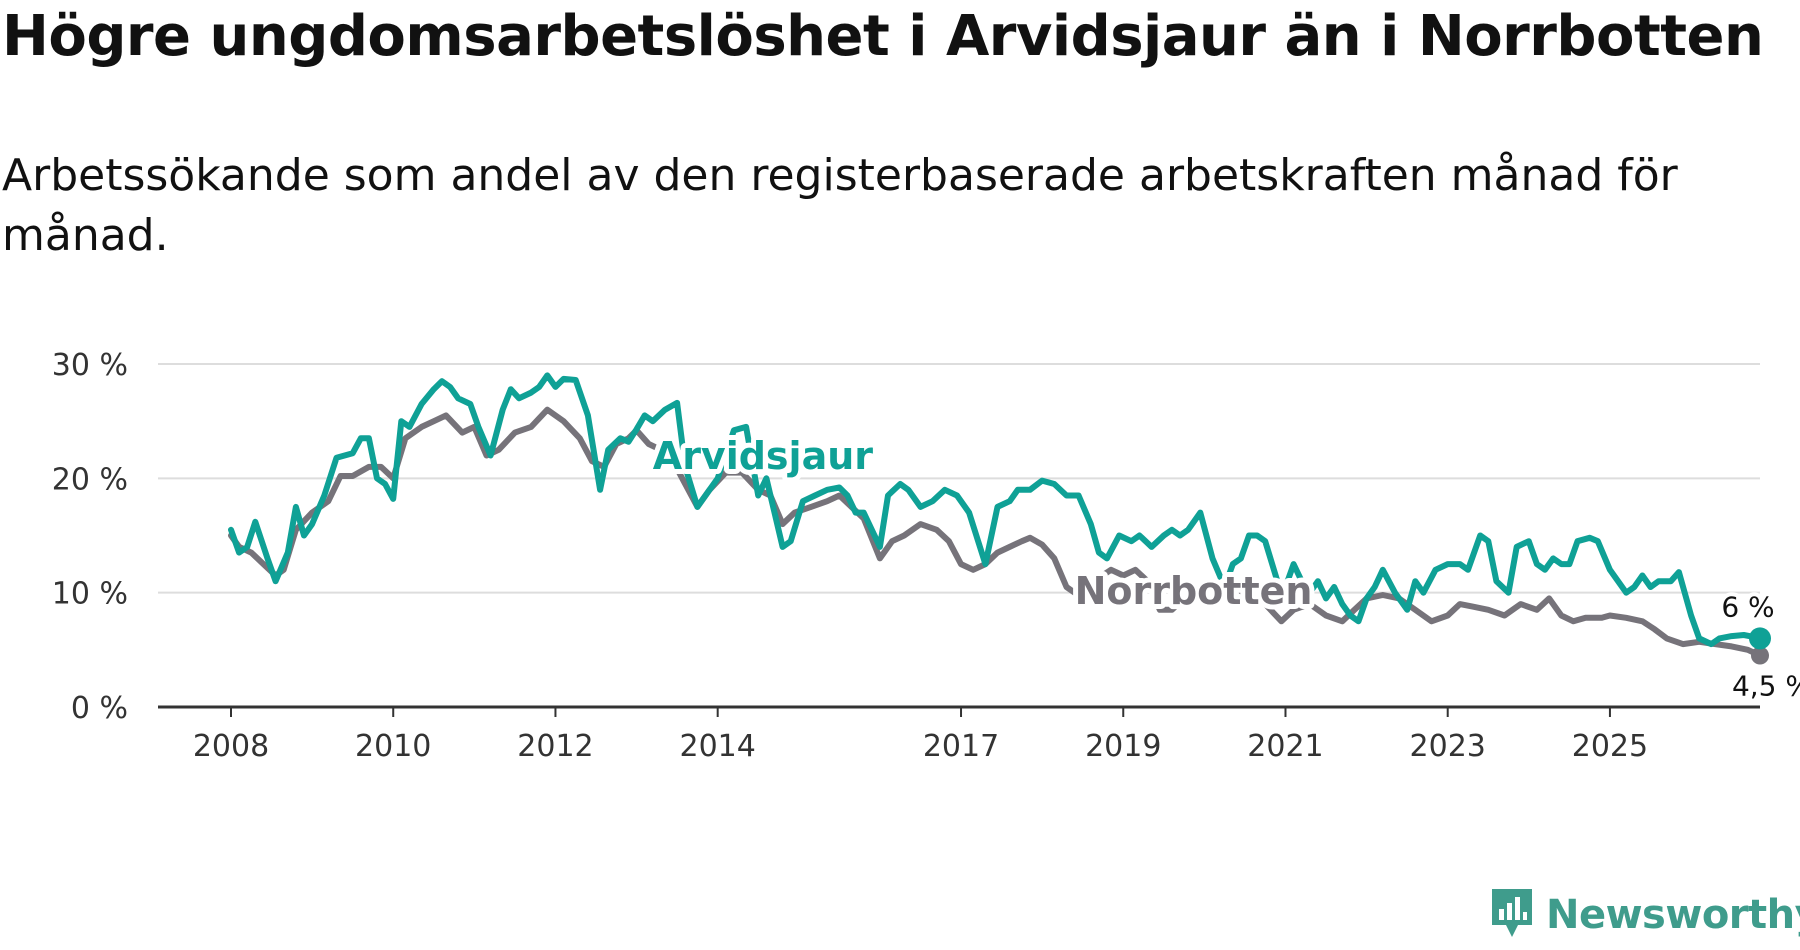  I want to click on x-tick-label: 2019, so click(1123, 746).